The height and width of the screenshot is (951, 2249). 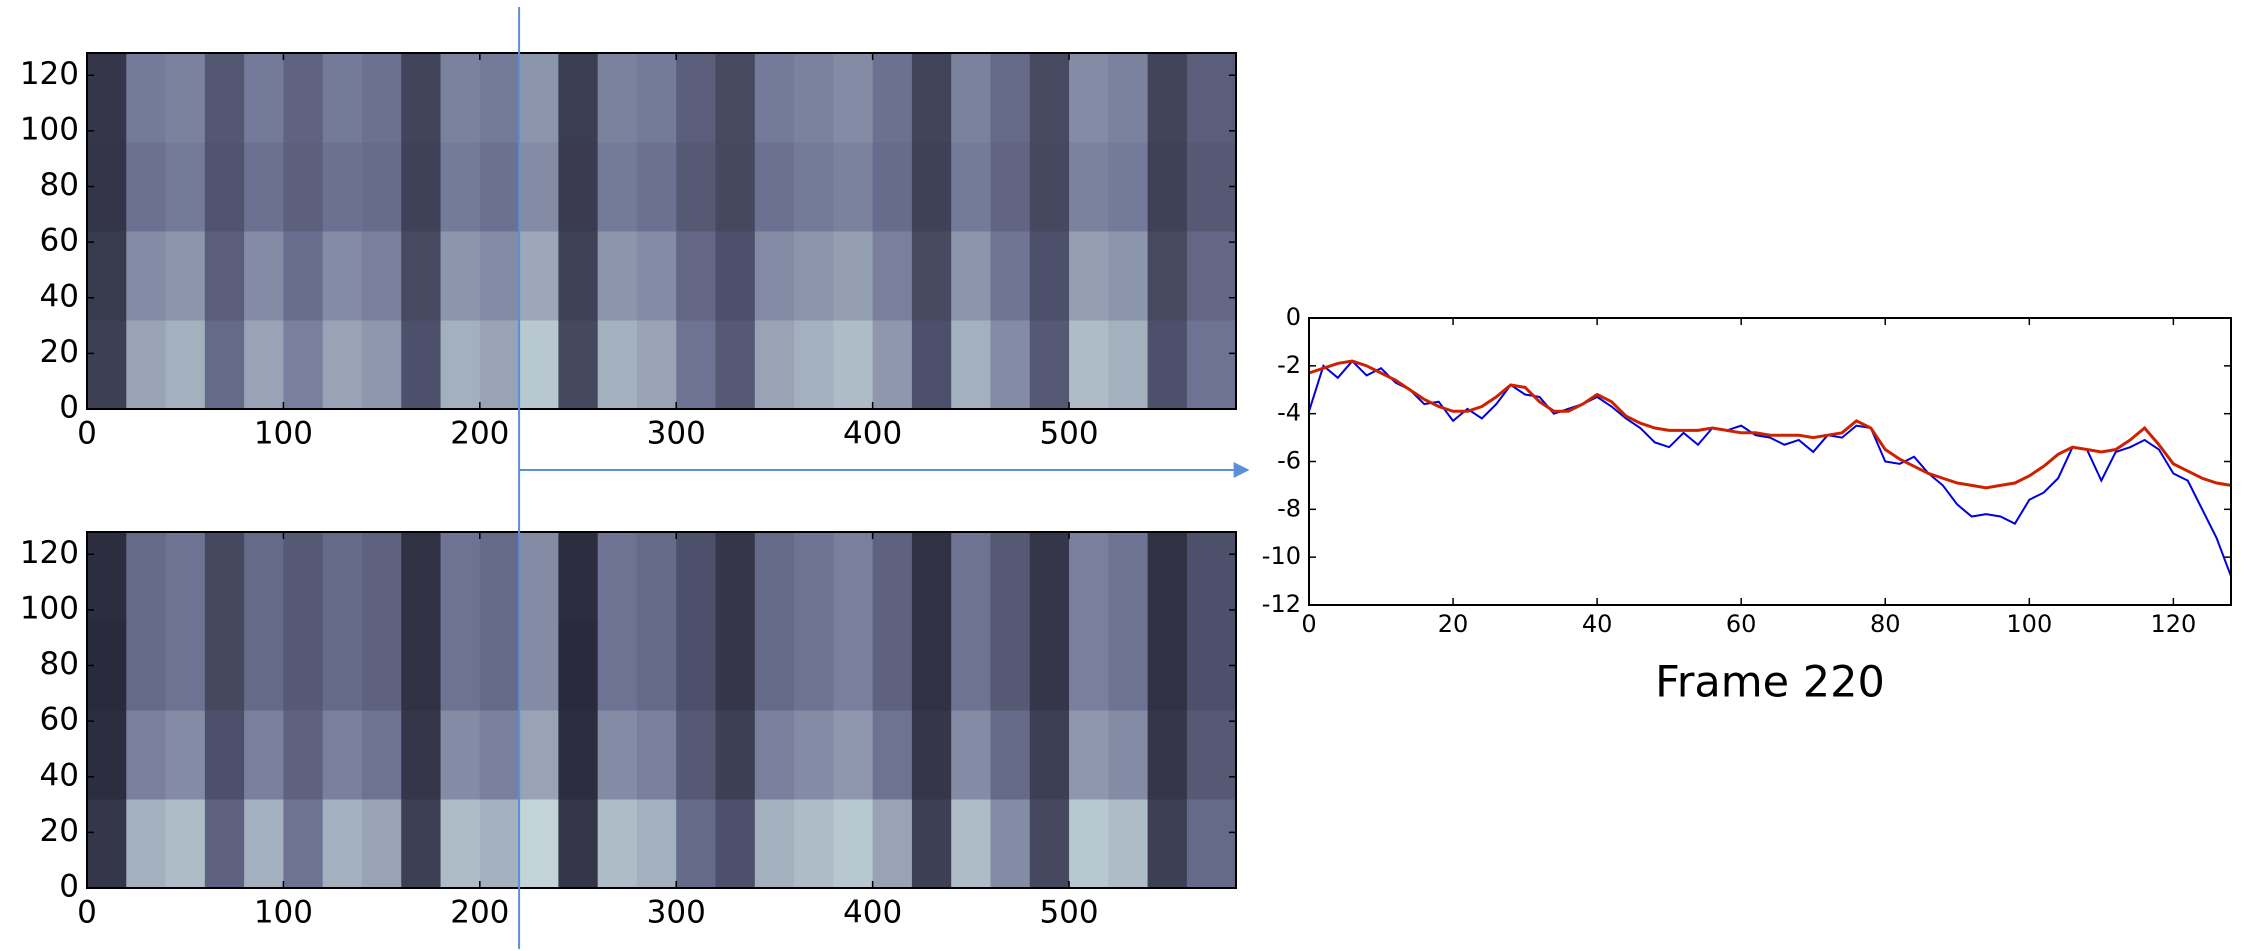 What do you see at coordinates (1741, 624) in the screenshot?
I see `x-tick-label: 60` at bounding box center [1741, 624].